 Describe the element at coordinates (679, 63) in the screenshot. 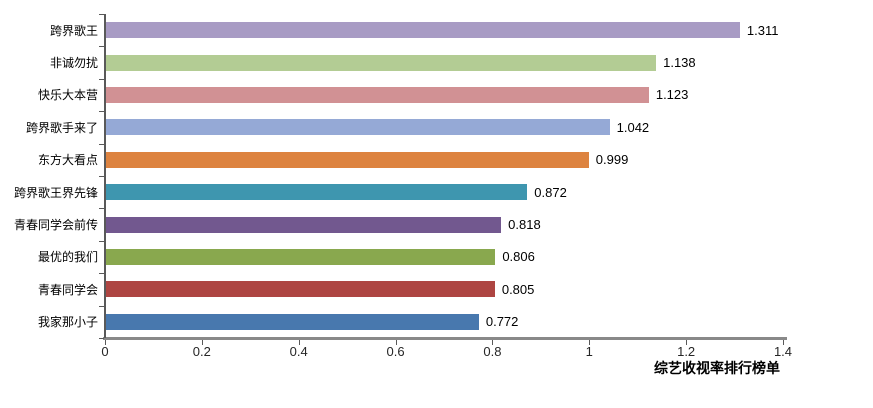

I see `bar-value-label: 1.138` at that location.